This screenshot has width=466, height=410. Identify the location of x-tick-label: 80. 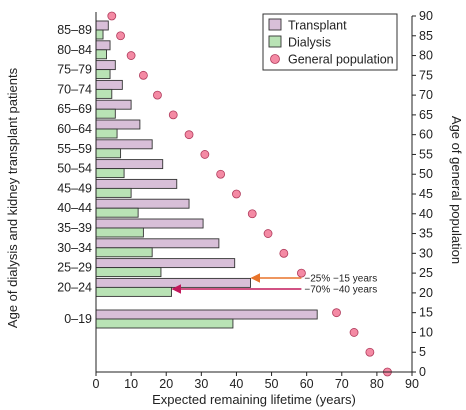
(377, 384).